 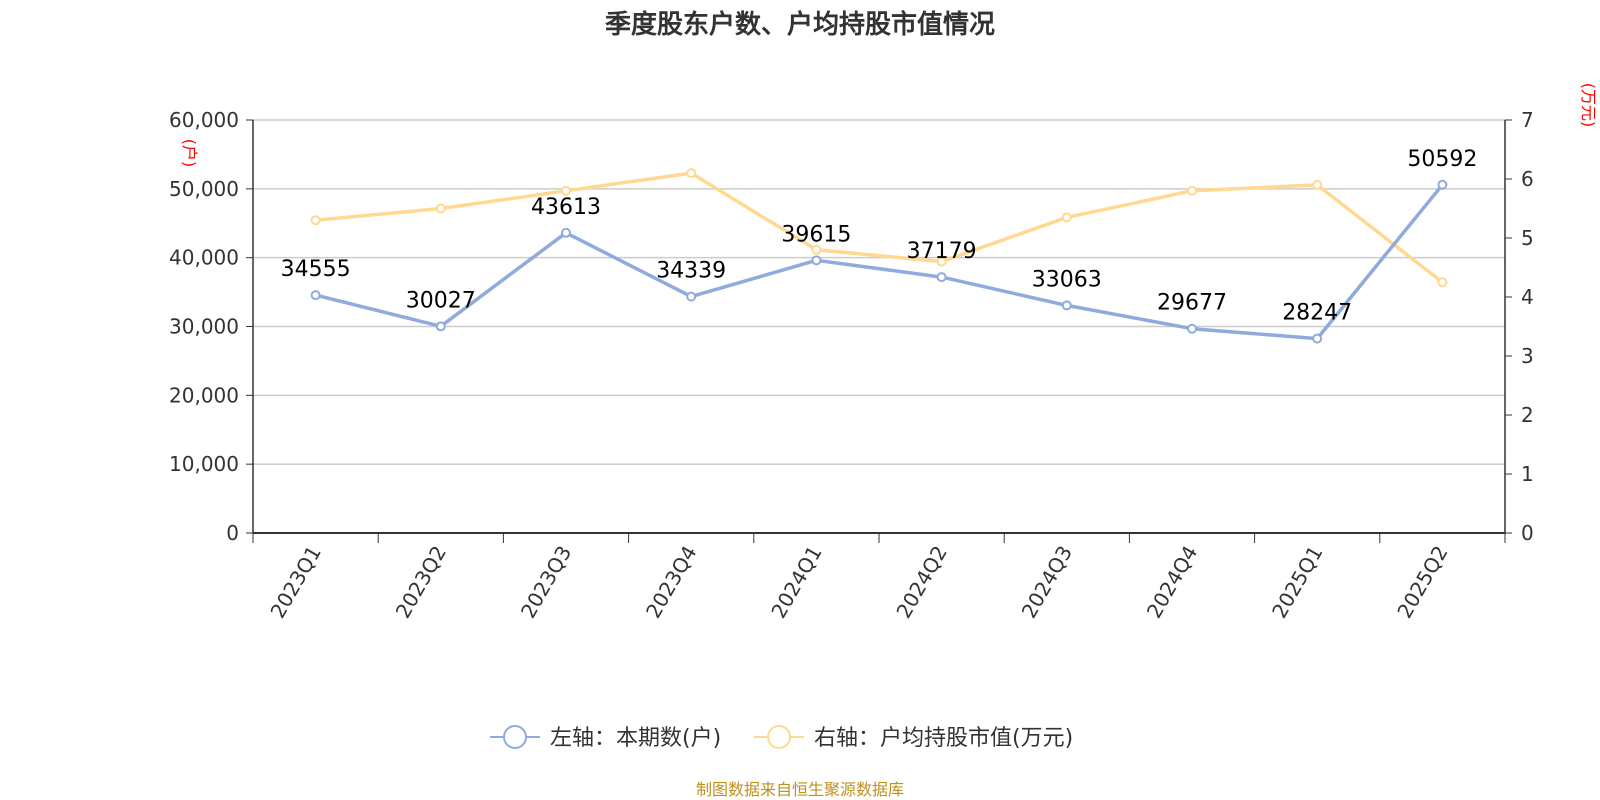 What do you see at coordinates (921, 582) in the screenshot?
I see `x-tick-label: 2024Q2` at bounding box center [921, 582].